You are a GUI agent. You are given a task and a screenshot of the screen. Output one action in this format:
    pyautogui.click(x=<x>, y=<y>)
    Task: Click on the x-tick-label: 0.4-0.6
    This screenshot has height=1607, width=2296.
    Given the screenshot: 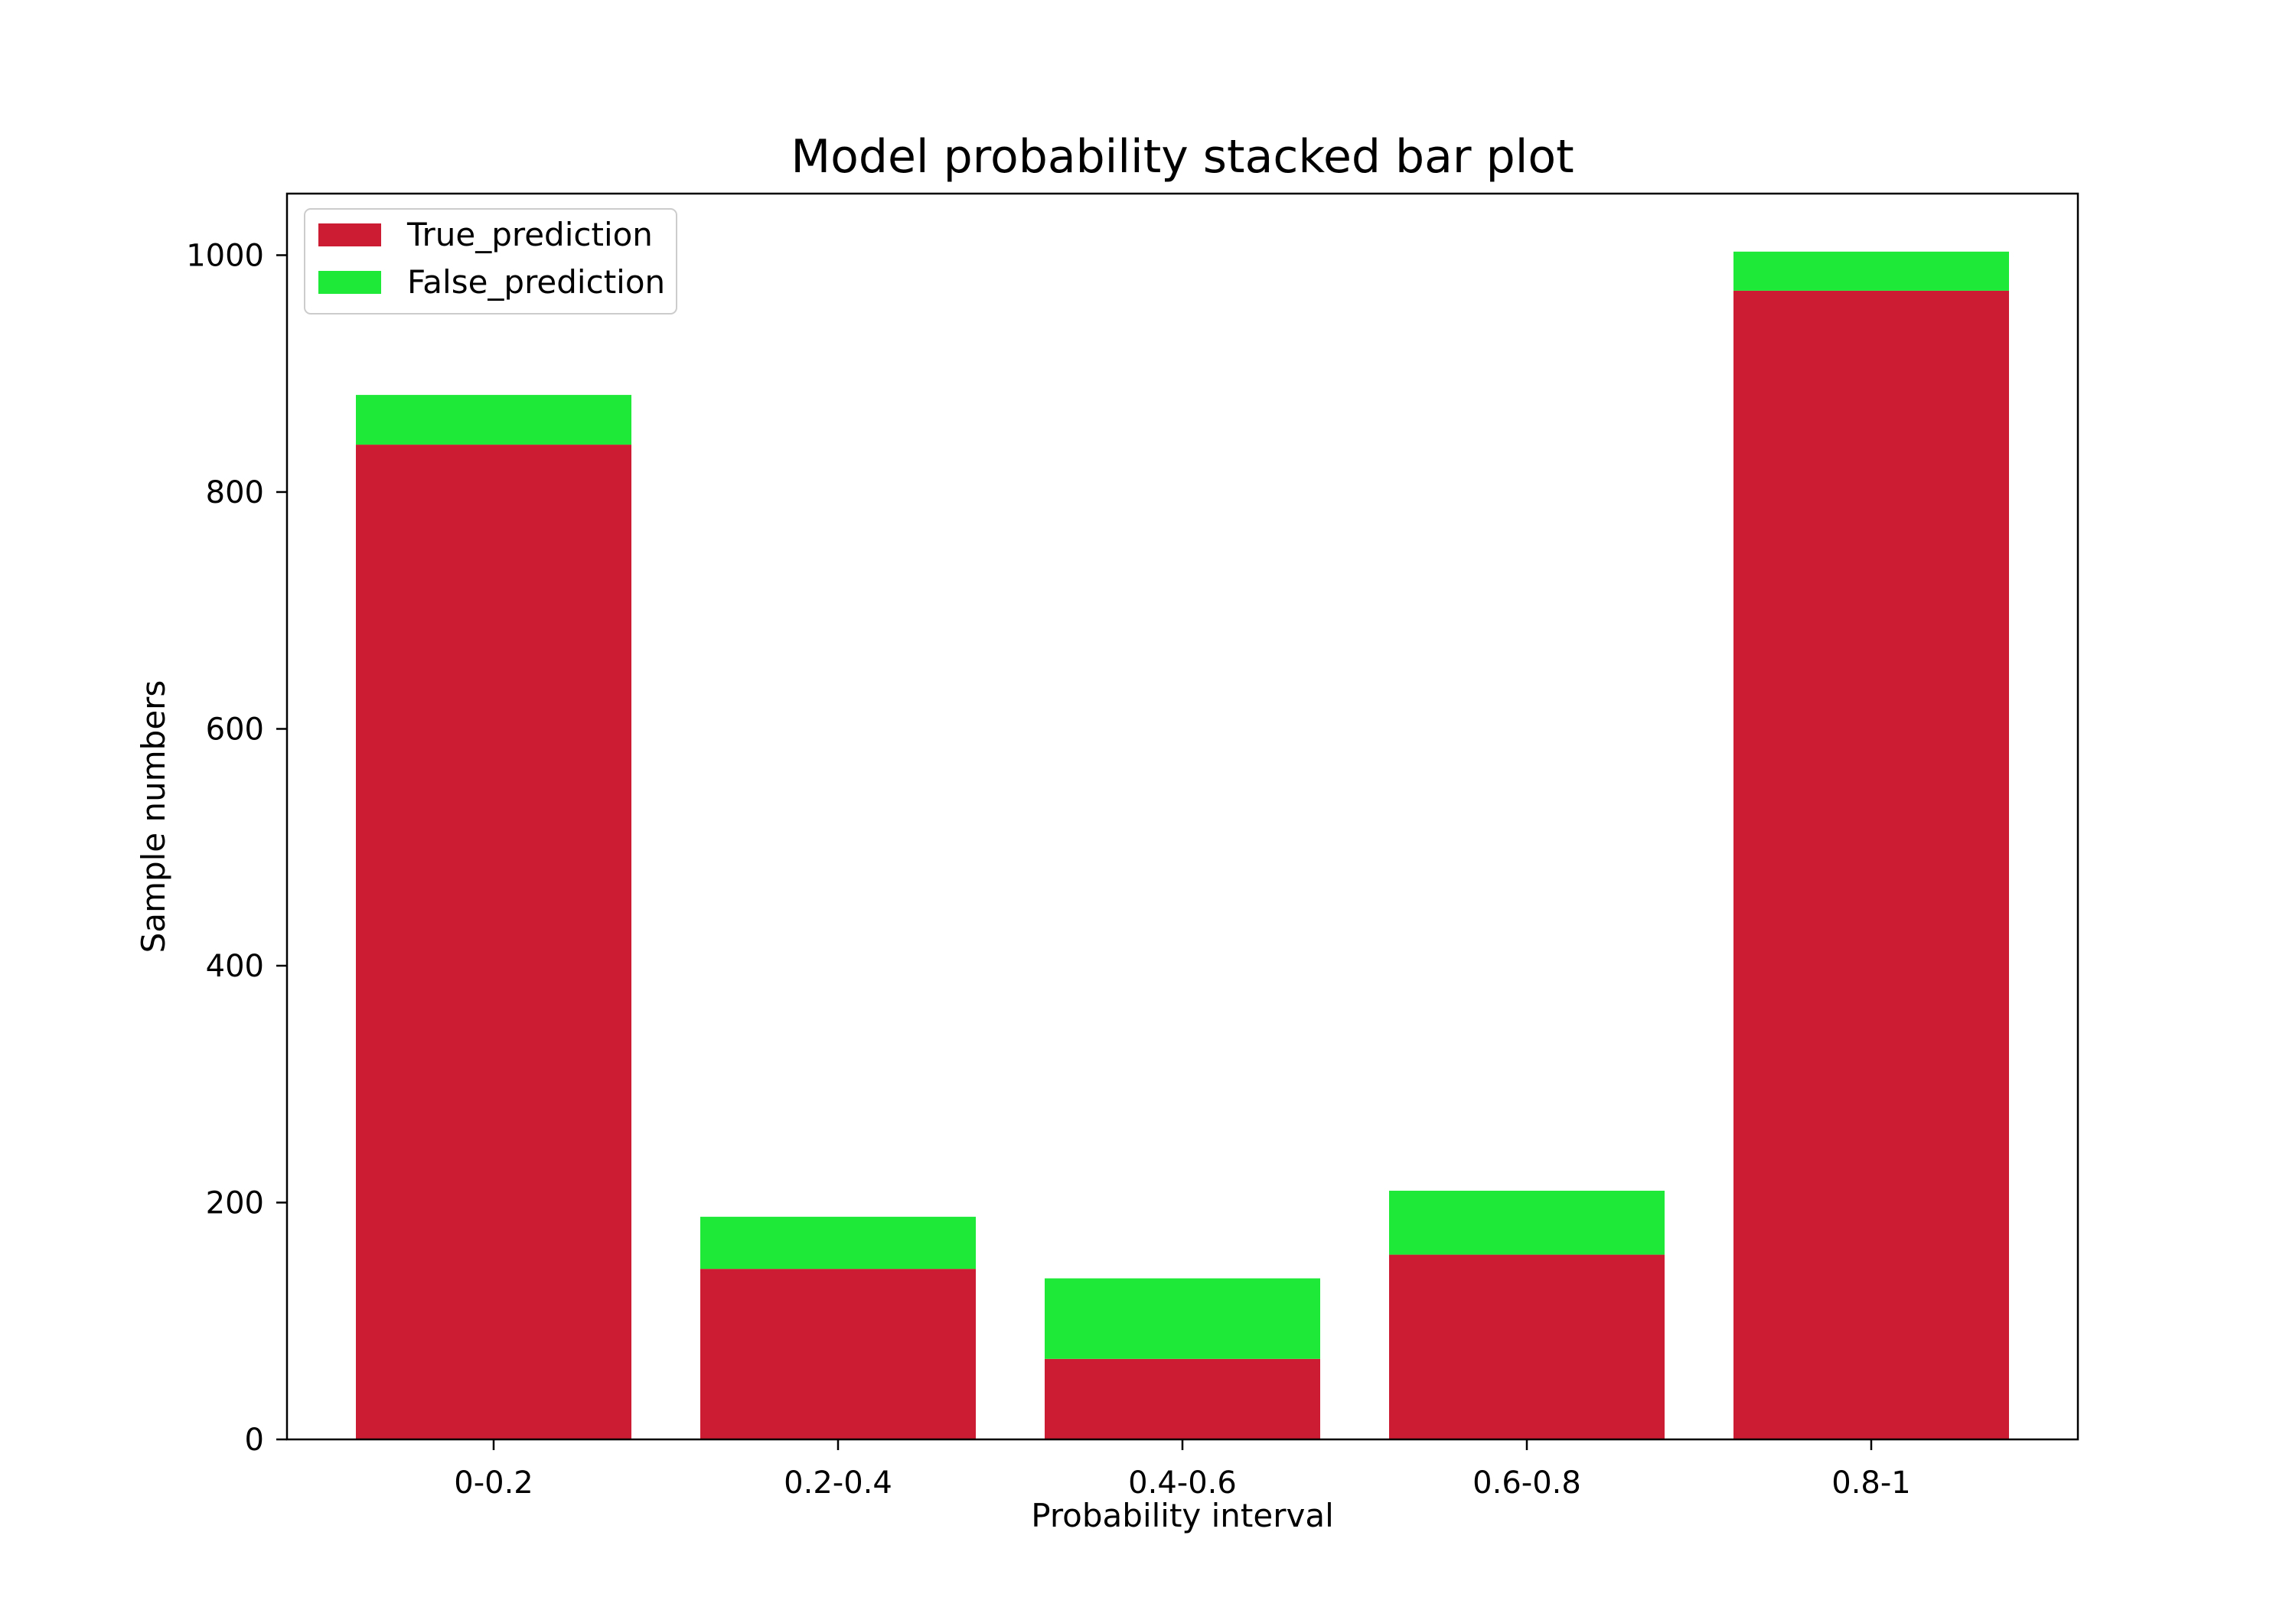 What is the action you would take?
    pyautogui.click(x=1182, y=1483)
    